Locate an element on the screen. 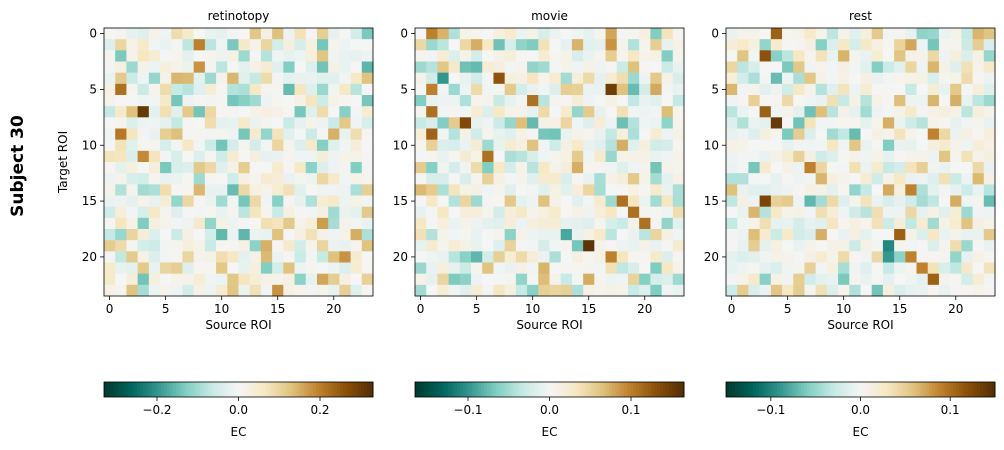 The width and height of the screenshot is (1004, 450). x-tick-label: 0 is located at coordinates (110, 309).